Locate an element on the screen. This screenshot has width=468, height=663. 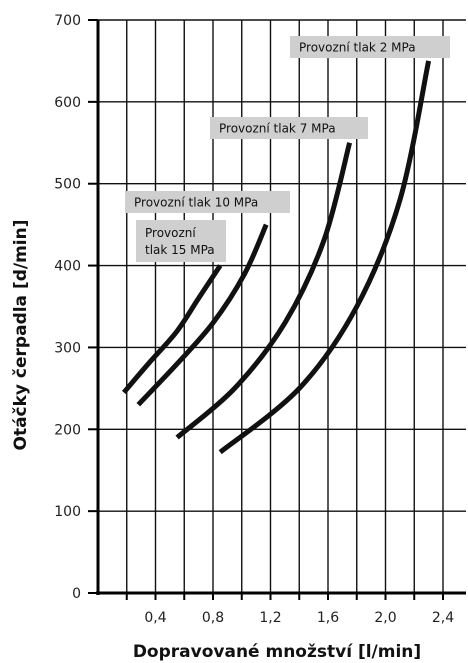
y-tick-label: 500 is located at coordinates (67, 185).